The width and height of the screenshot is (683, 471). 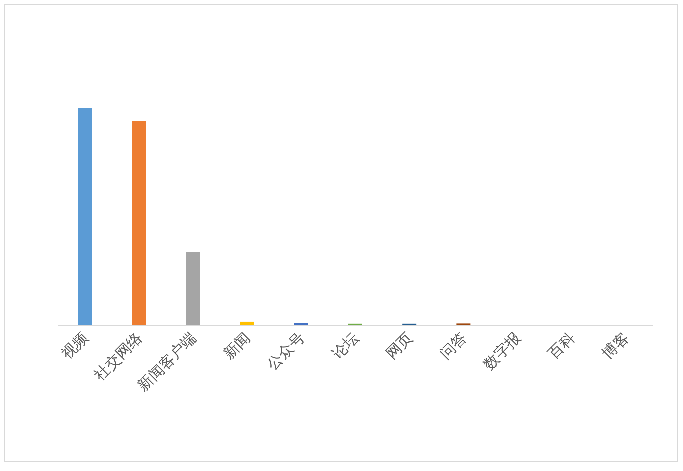 What do you see at coordinates (399, 346) in the screenshot?
I see `x-tick-label: 网页` at bounding box center [399, 346].